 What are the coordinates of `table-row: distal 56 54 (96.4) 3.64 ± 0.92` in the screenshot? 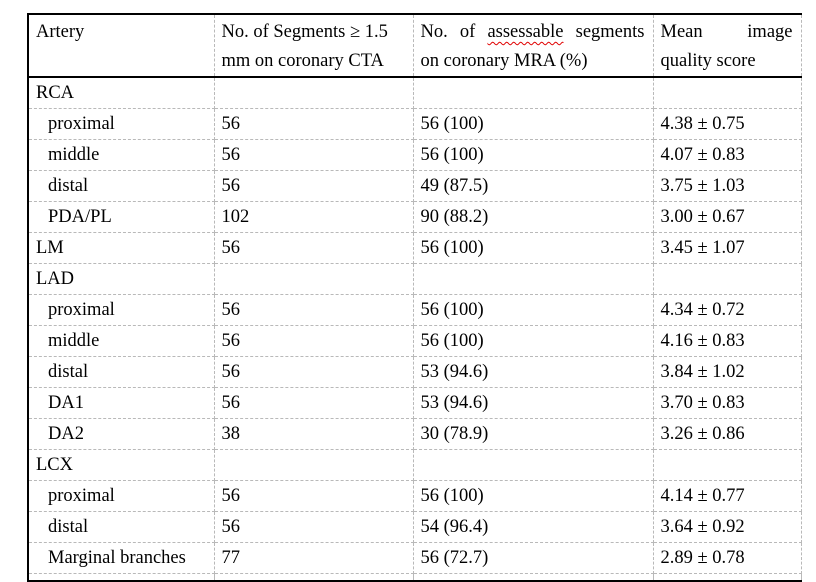 It's located at (415, 527).